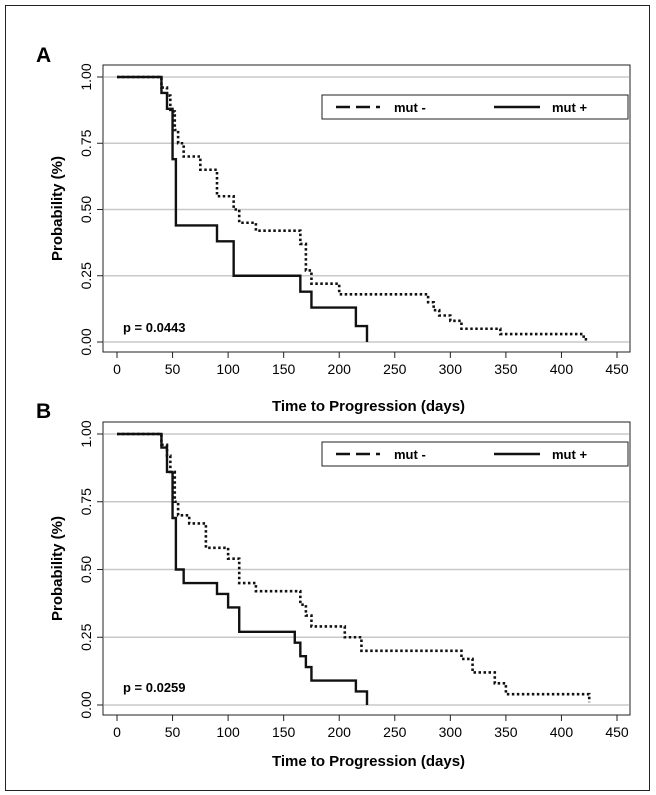  Describe the element at coordinates (43, 55) in the screenshot. I see `panel-letter: A` at that location.